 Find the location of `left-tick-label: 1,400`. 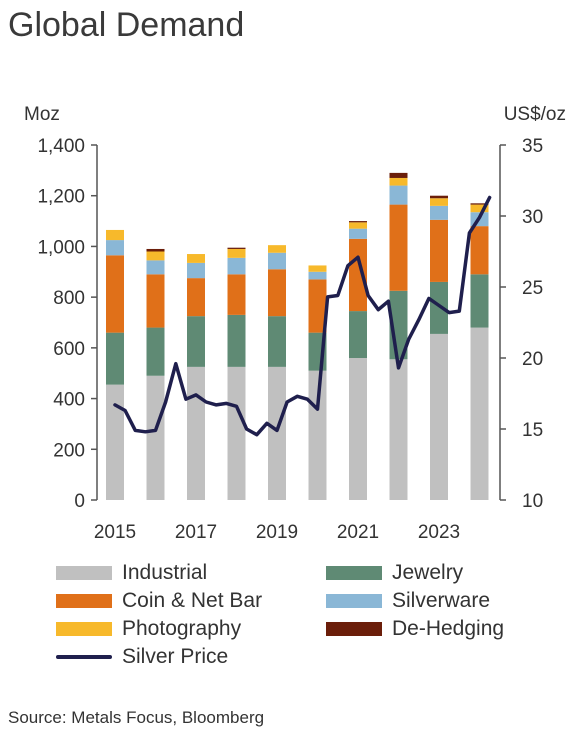

left-tick-label: 1,400 is located at coordinates (61, 146).